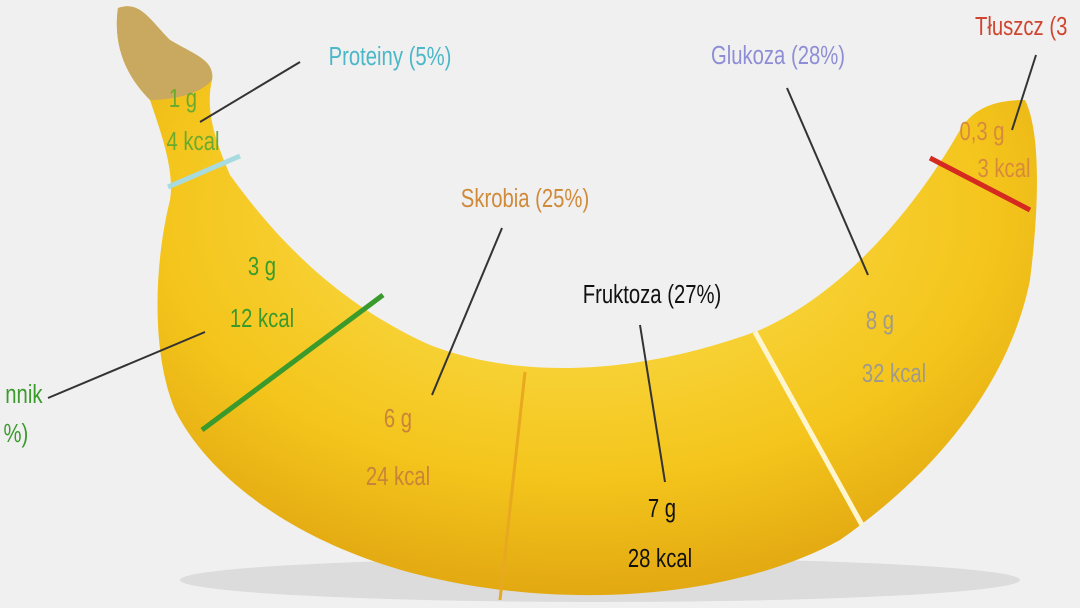 The image size is (1080, 608). What do you see at coordinates (262, 317) in the screenshot?
I see `label-kcal: 12 kcal` at bounding box center [262, 317].